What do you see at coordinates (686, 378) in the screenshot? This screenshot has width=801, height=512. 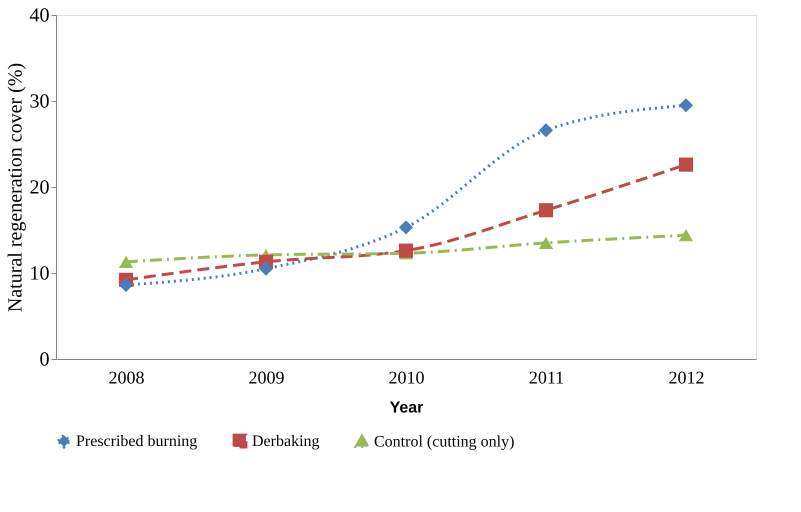 I see `x-tick-label: 2012` at bounding box center [686, 378].